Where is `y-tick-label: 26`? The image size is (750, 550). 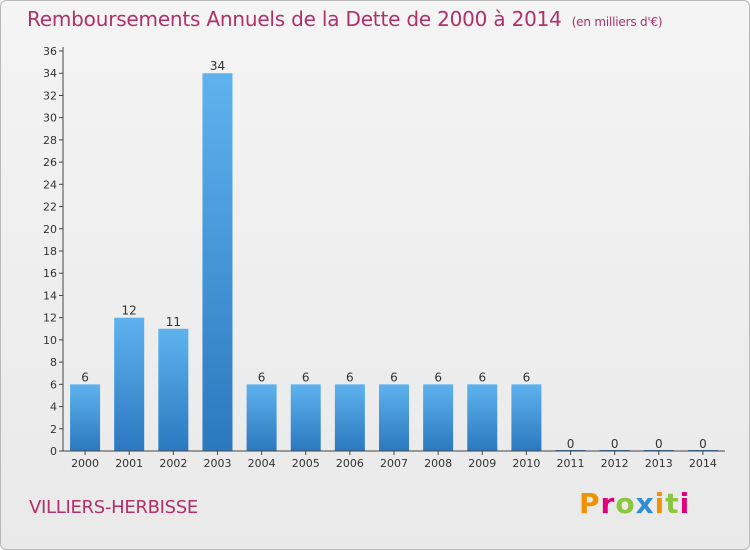 y-tick-label: 26 is located at coordinates (50, 162).